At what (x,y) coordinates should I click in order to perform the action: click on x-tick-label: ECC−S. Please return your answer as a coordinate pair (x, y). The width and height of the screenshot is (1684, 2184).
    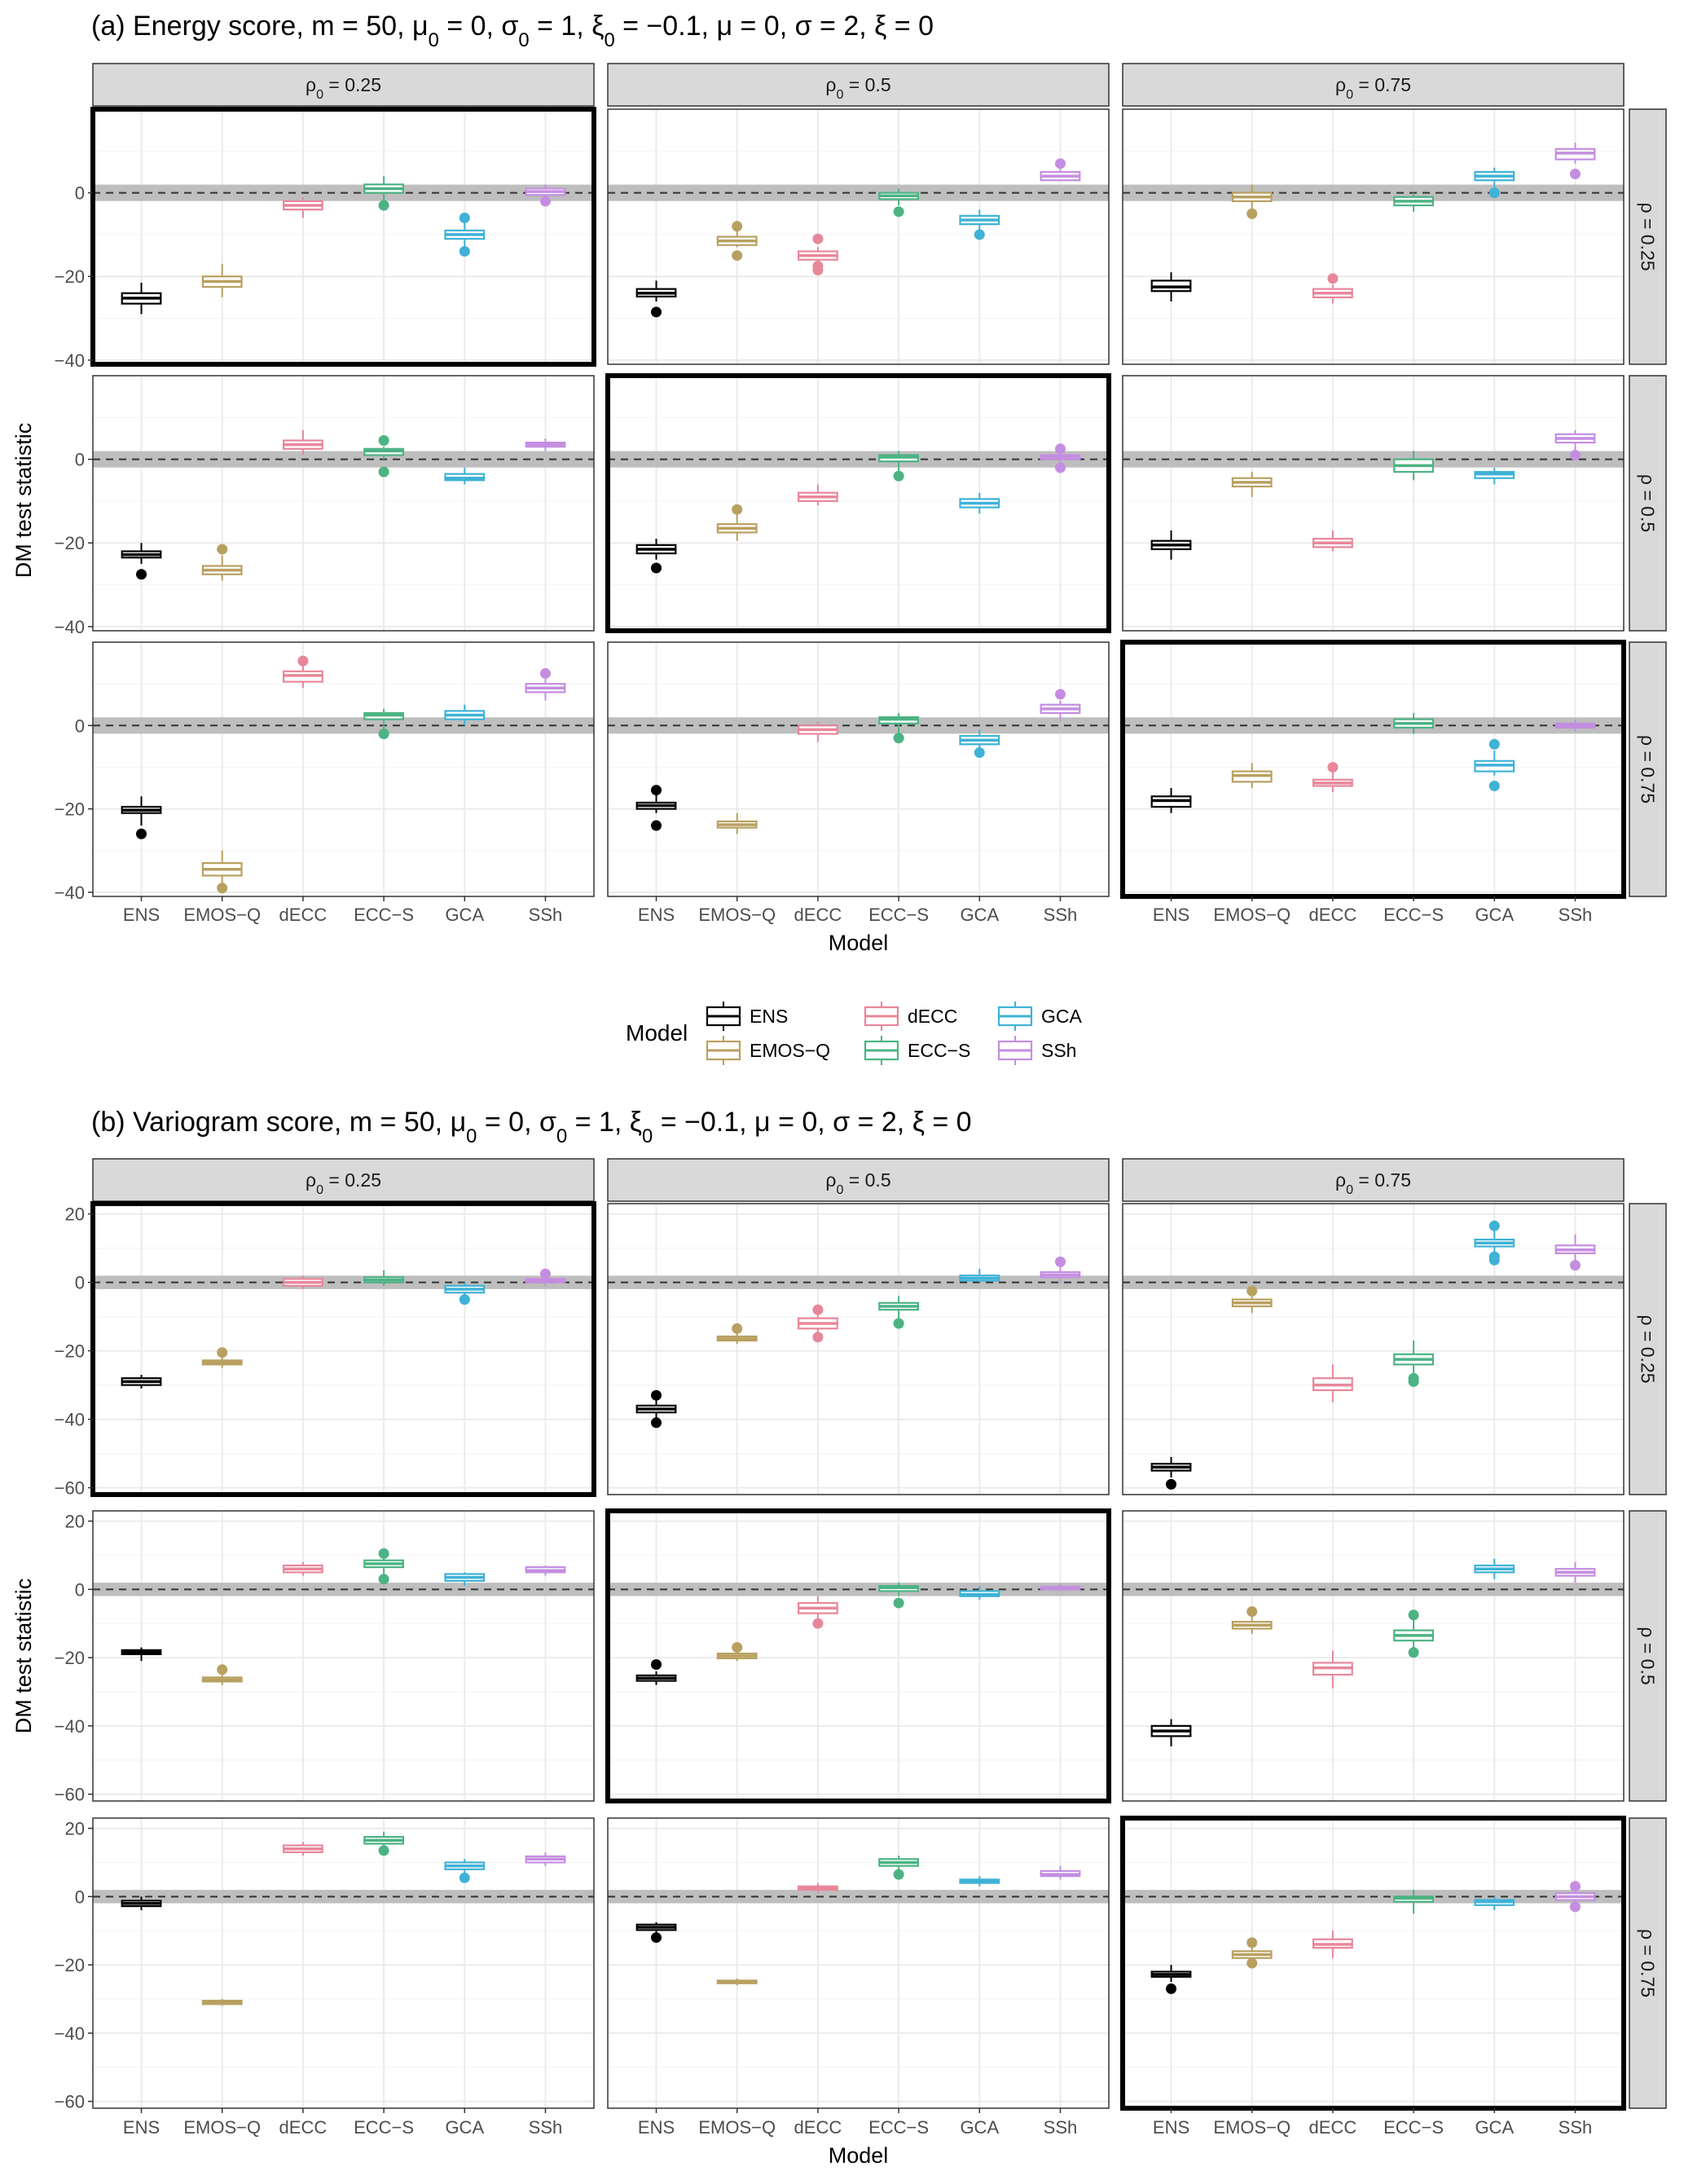
    Looking at the image, I should click on (898, 915).